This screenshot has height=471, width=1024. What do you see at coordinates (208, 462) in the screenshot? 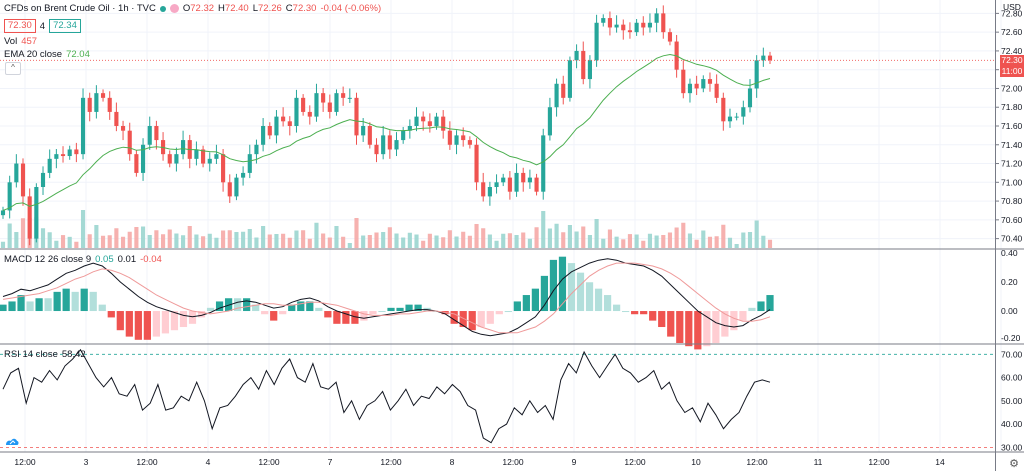
I see `time-axis-label: 4` at bounding box center [208, 462].